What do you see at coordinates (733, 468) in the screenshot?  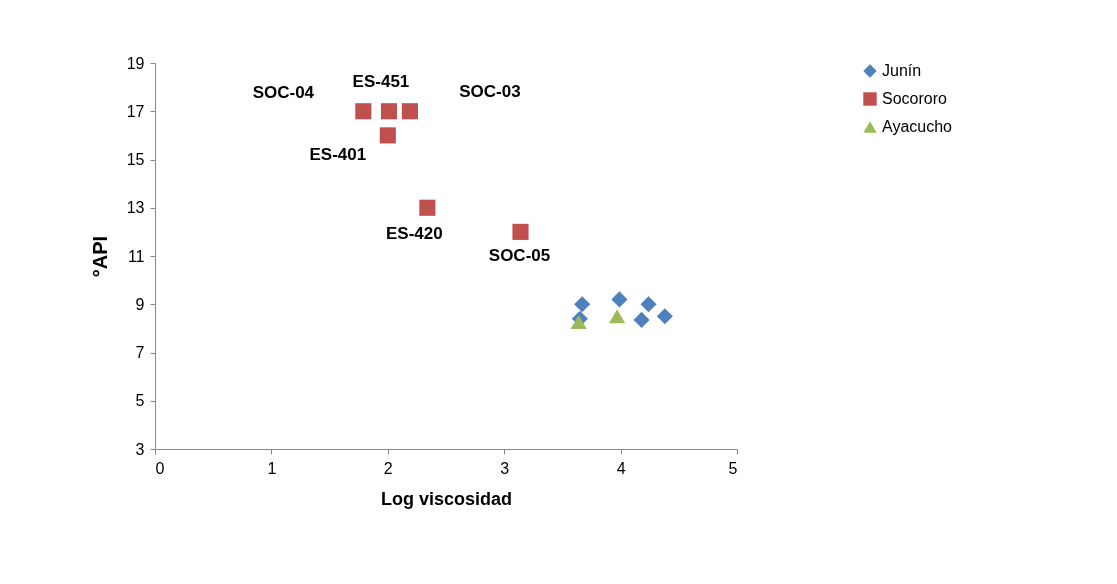 I see `x-tick-label: 5` at bounding box center [733, 468].